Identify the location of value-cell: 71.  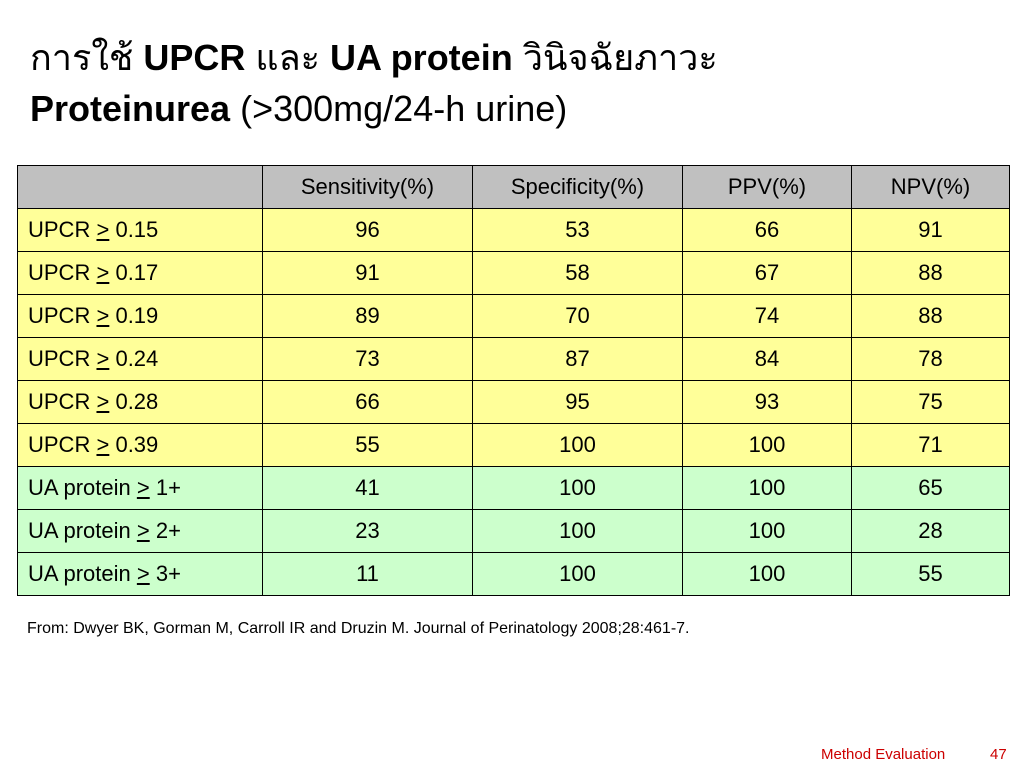
(930, 445).